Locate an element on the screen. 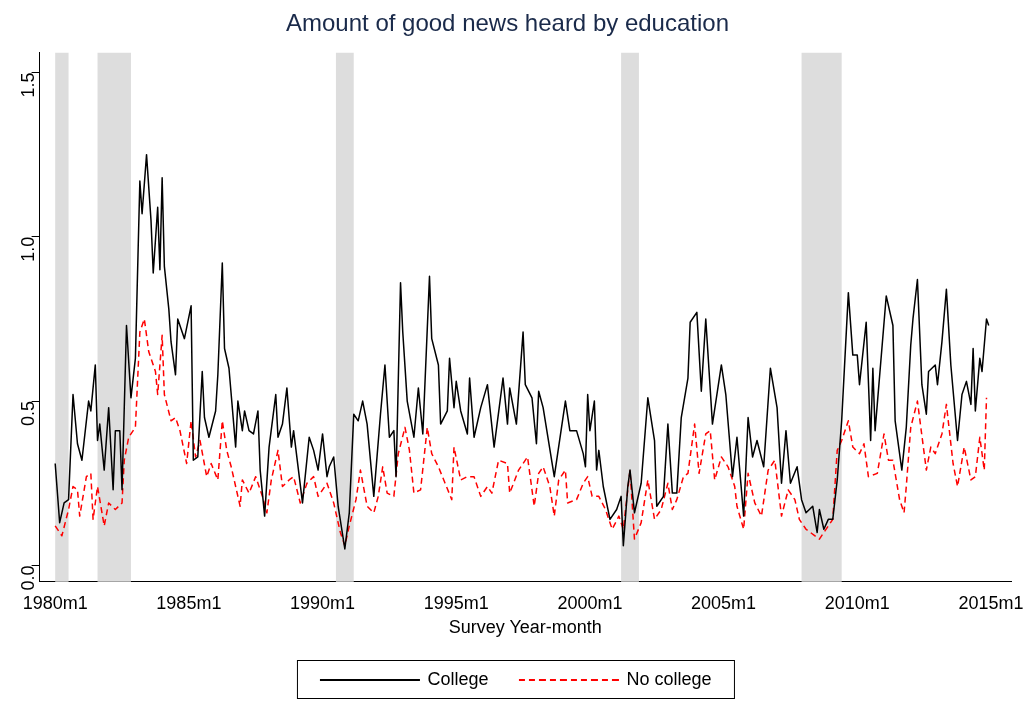 The width and height of the screenshot is (1031, 707). x-tick-label: 1995m1 is located at coordinates (456, 602).